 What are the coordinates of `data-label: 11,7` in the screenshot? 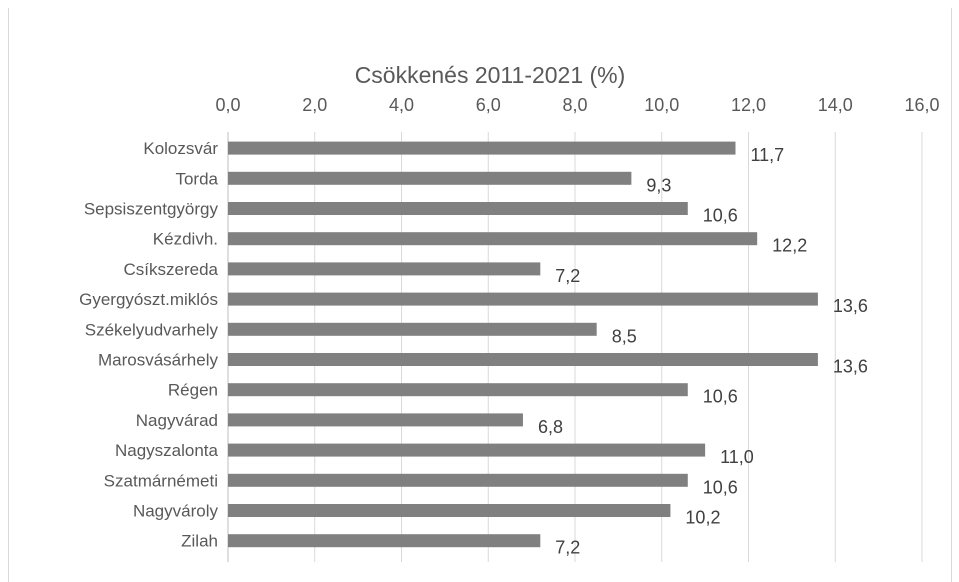 It's located at (767, 155).